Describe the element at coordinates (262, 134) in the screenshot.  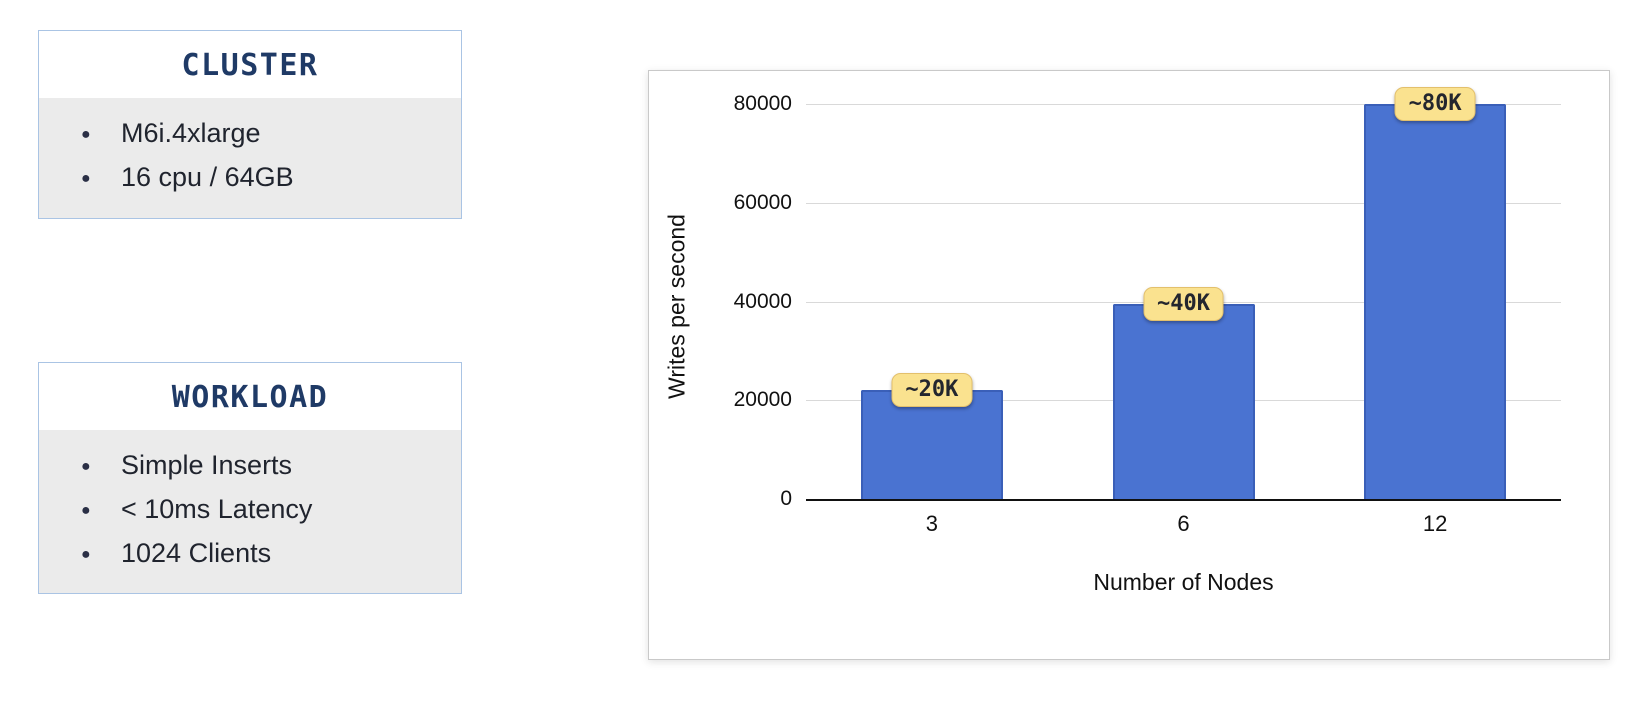
I see `bullet-item: M6i.4xlarge` at that location.